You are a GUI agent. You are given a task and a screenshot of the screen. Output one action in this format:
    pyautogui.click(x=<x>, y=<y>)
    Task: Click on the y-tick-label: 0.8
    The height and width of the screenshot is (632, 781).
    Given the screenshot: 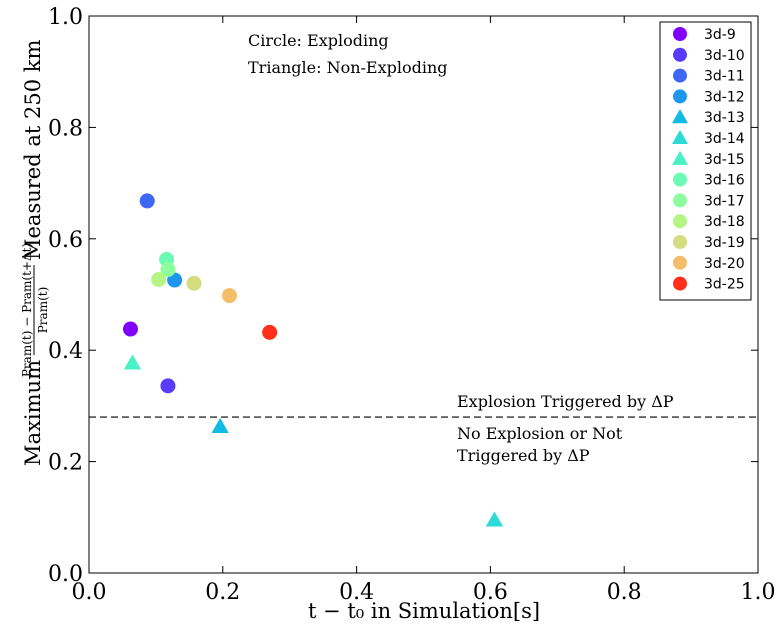 What is the action you would take?
    pyautogui.click(x=65, y=128)
    